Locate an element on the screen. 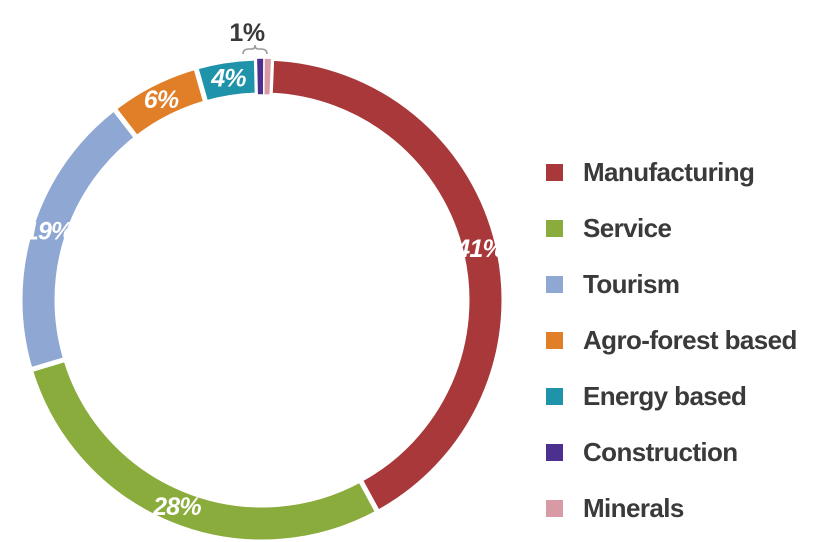 The height and width of the screenshot is (542, 826). legend-label: Tourism is located at coordinates (631, 284).